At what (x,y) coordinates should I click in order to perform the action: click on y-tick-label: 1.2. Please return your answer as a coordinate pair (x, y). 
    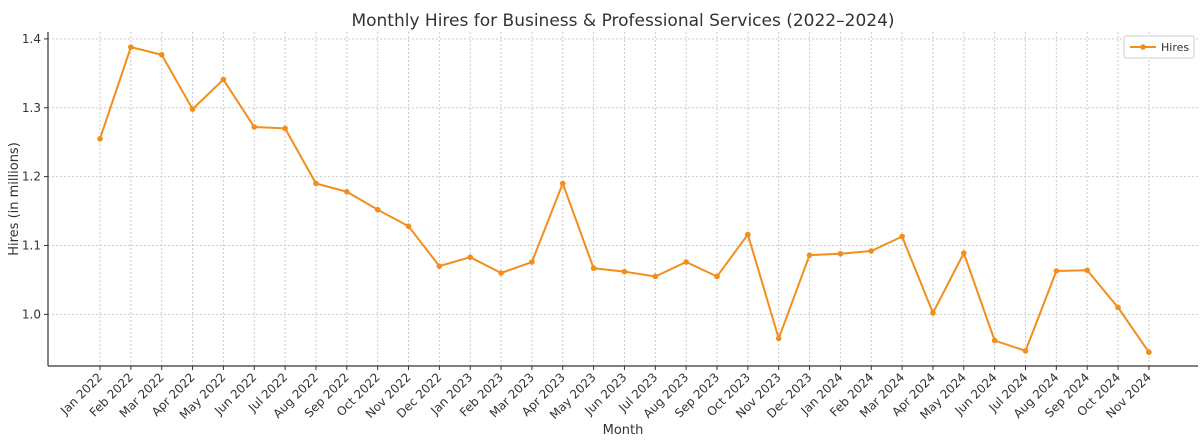
    Looking at the image, I should click on (31, 177).